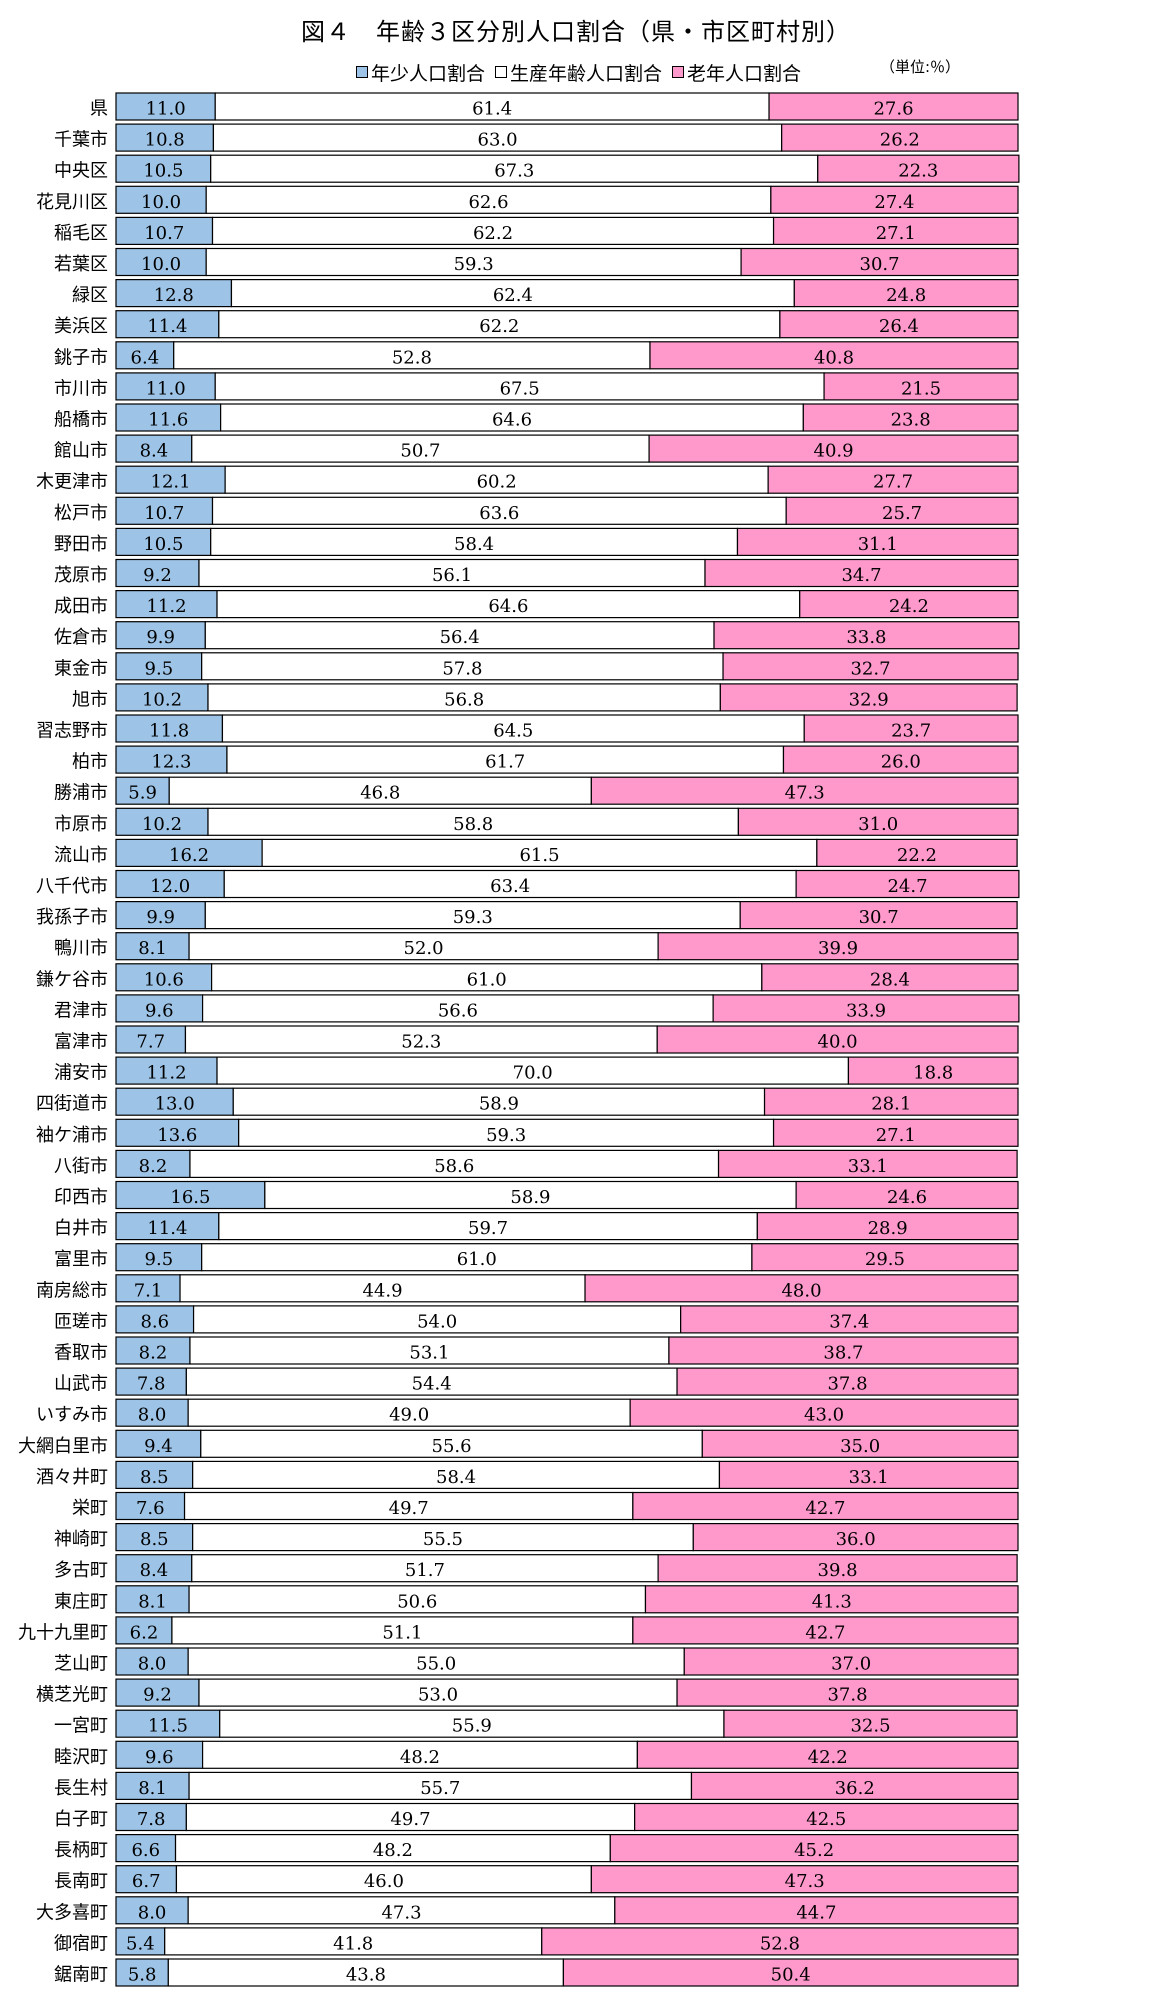 The width and height of the screenshot is (1152, 2002). What do you see at coordinates (501, 72) in the screenshot?
I see `legend-swatch-working` at bounding box center [501, 72].